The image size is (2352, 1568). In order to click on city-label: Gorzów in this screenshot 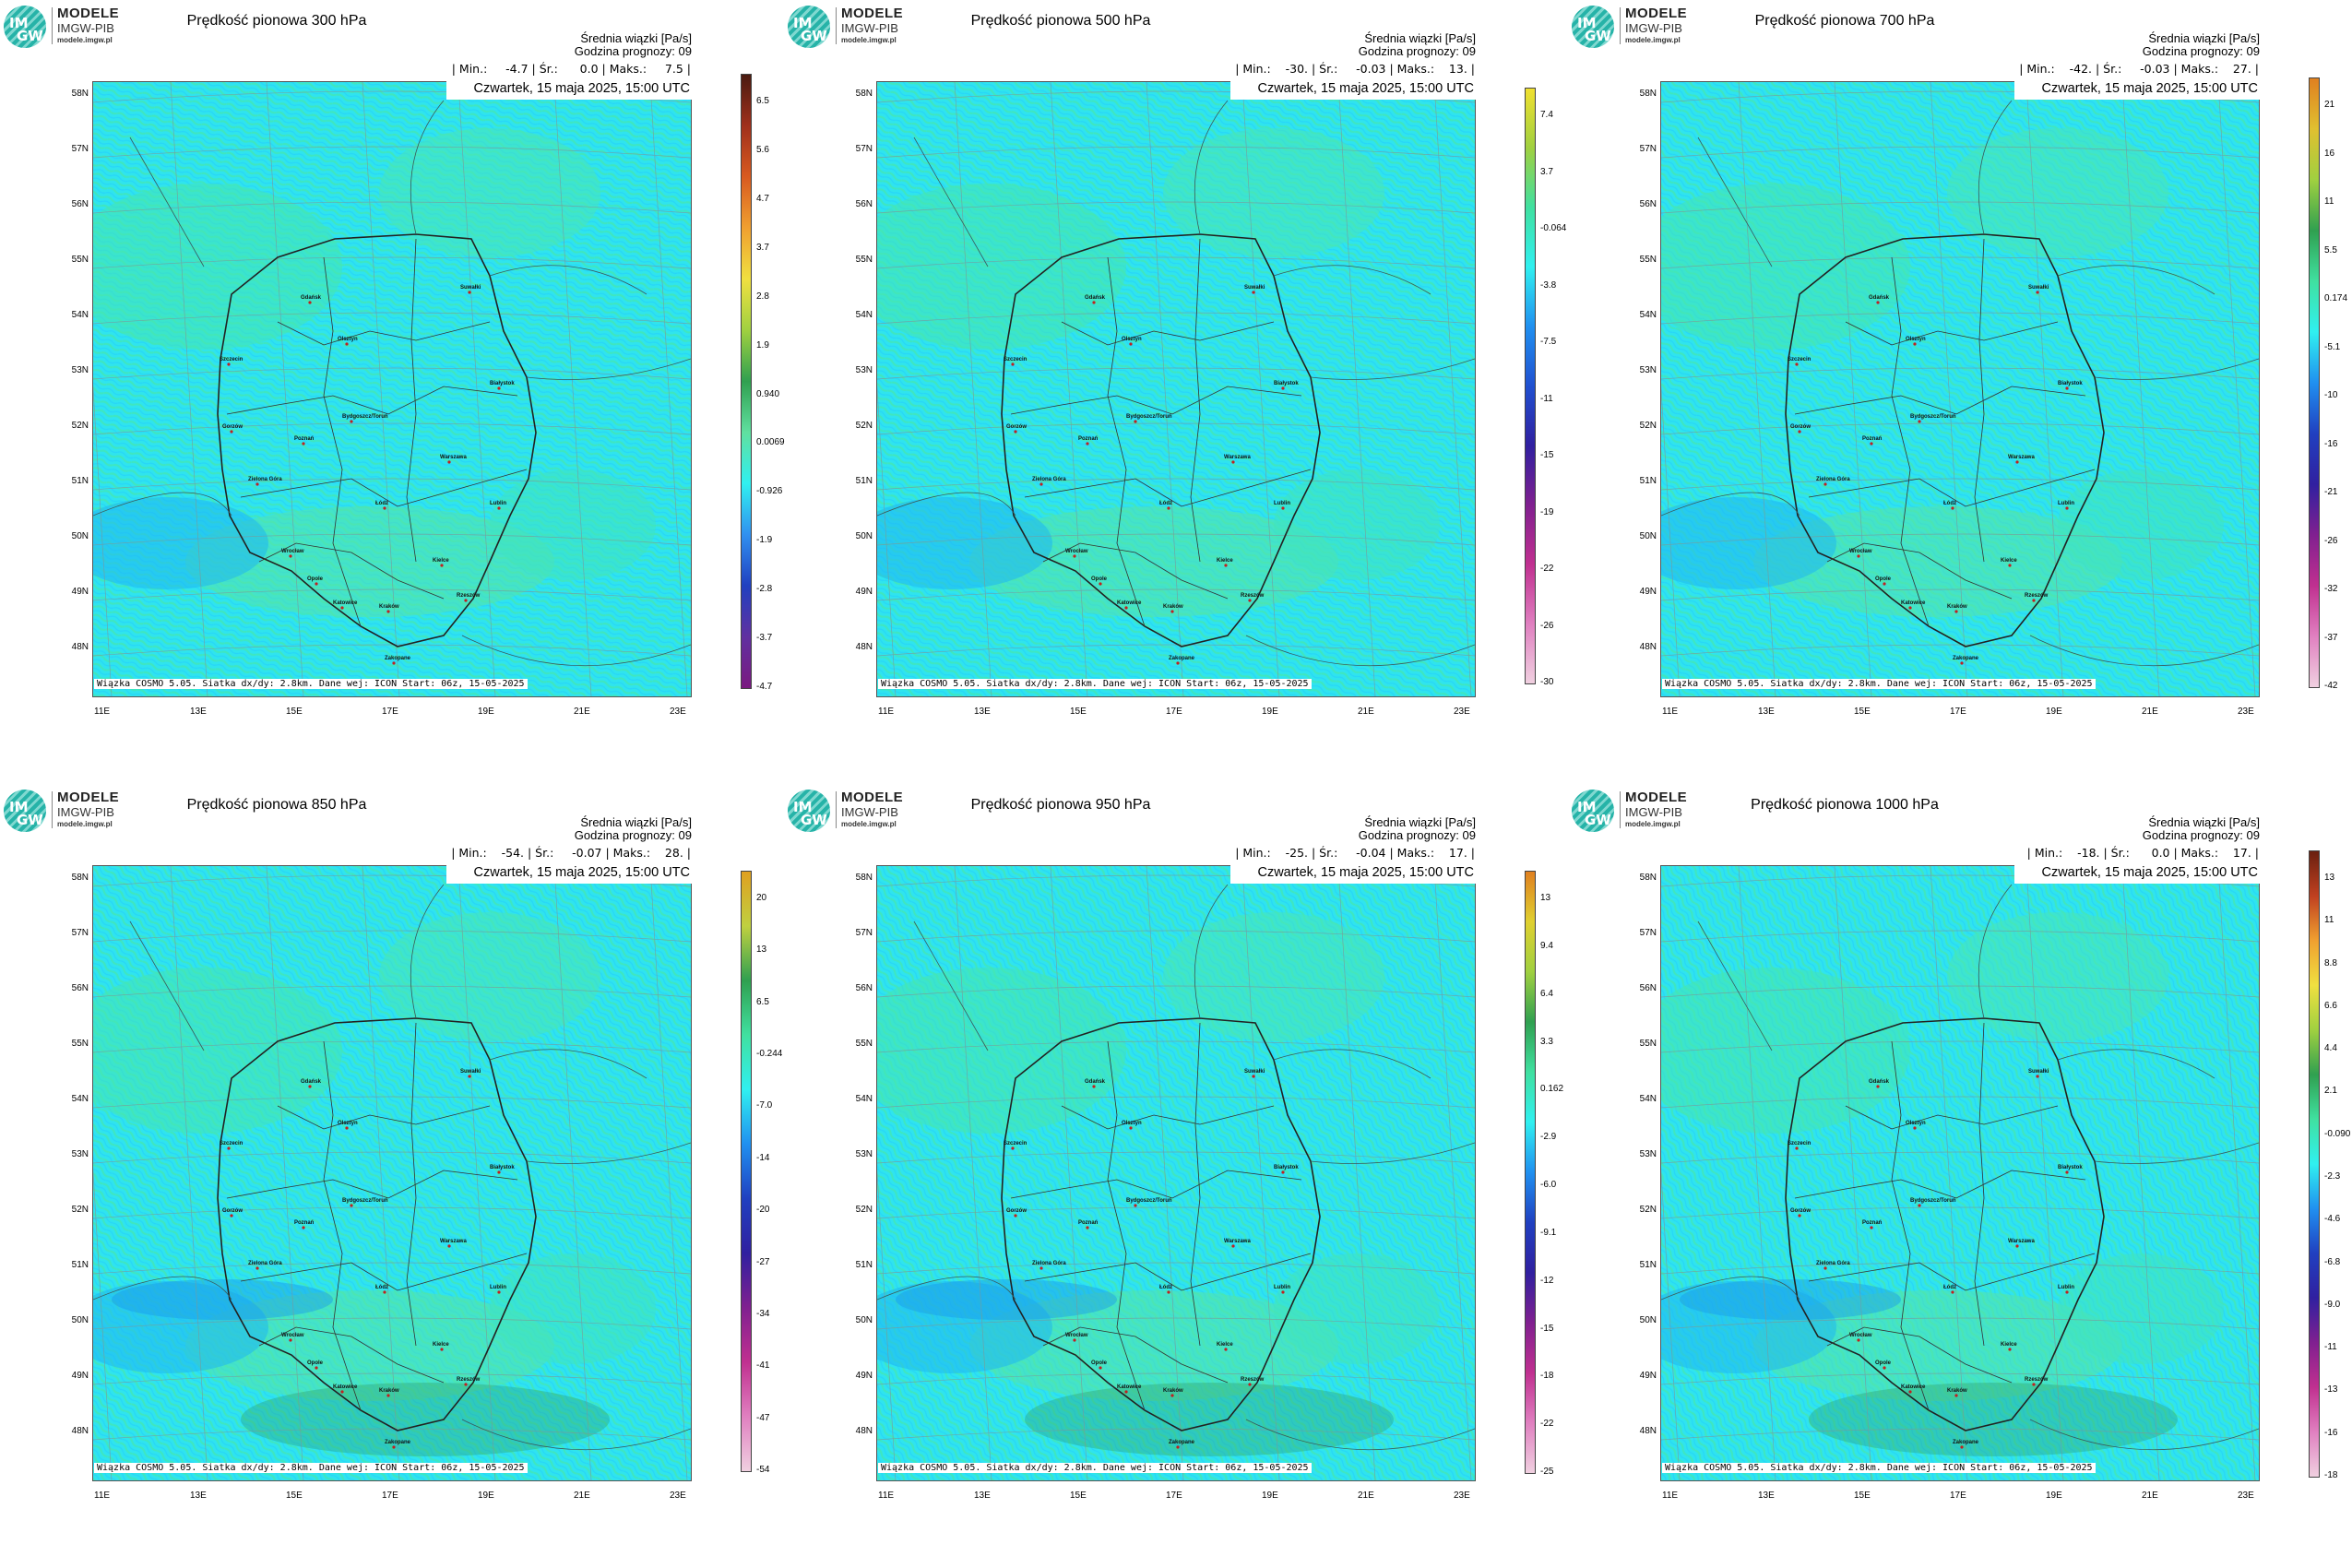, I will do `click(1800, 1211)`.